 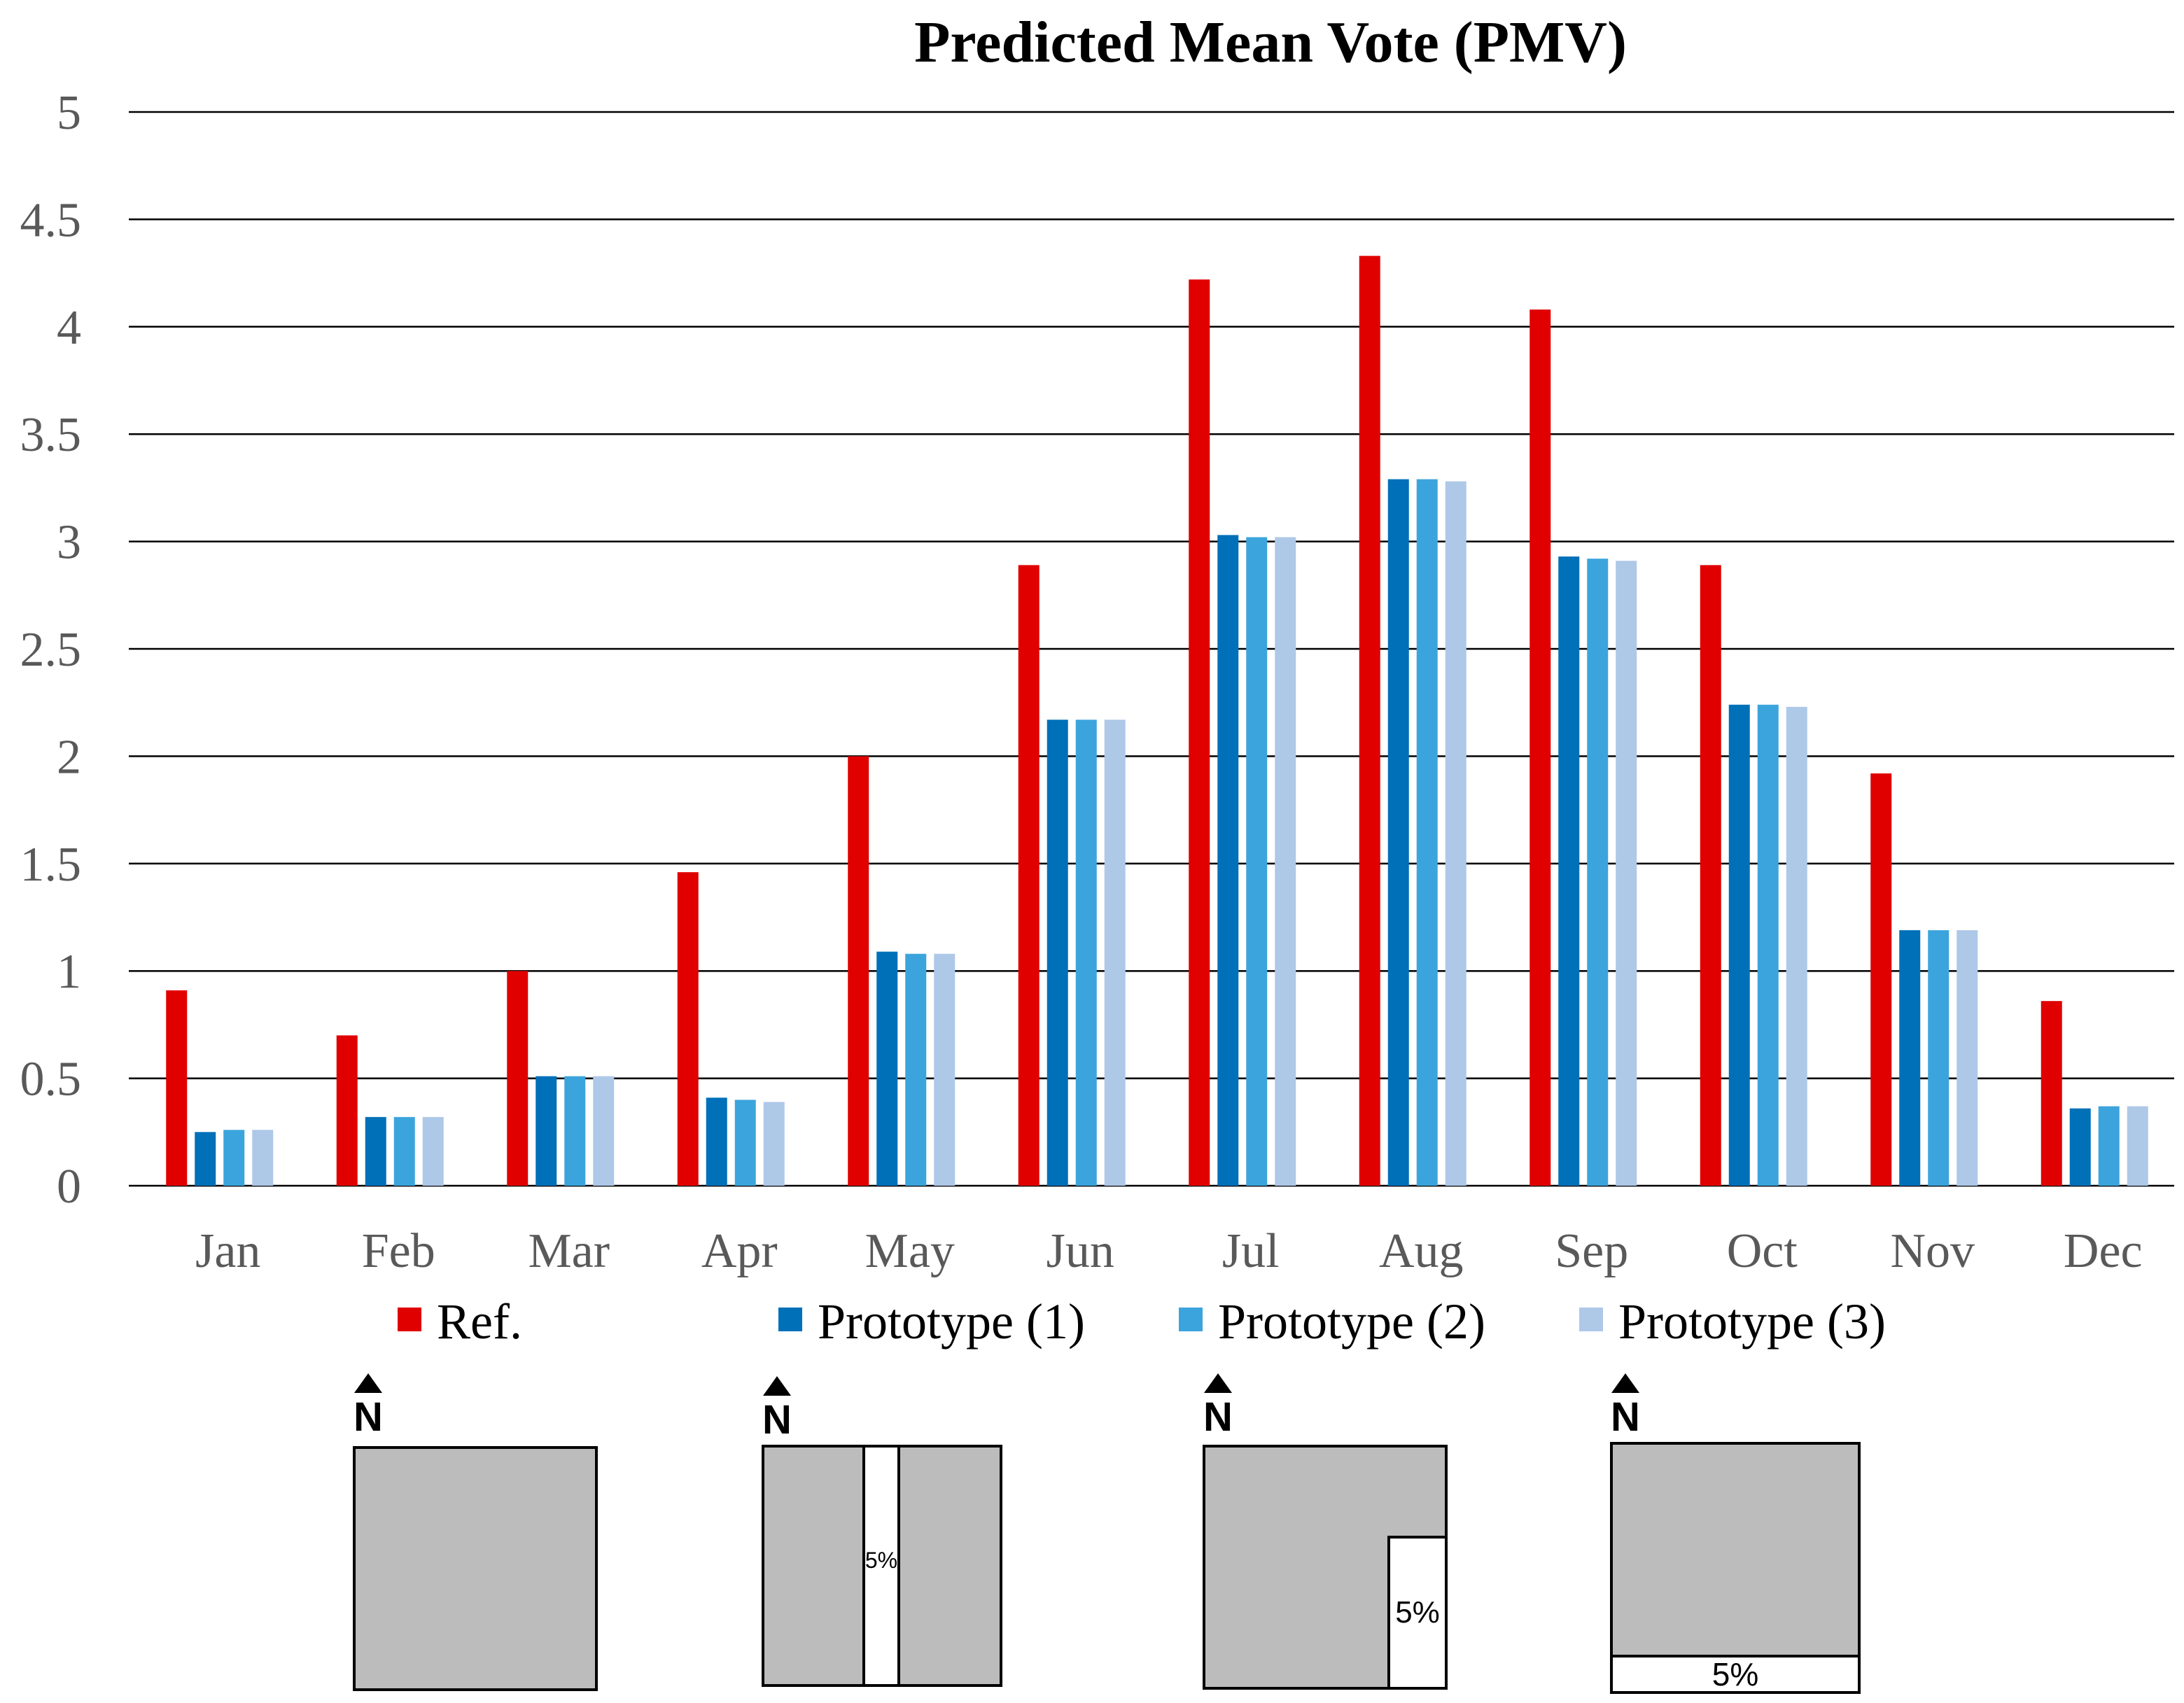 I want to click on bar-prototype-2-may, so click(x=916, y=1069).